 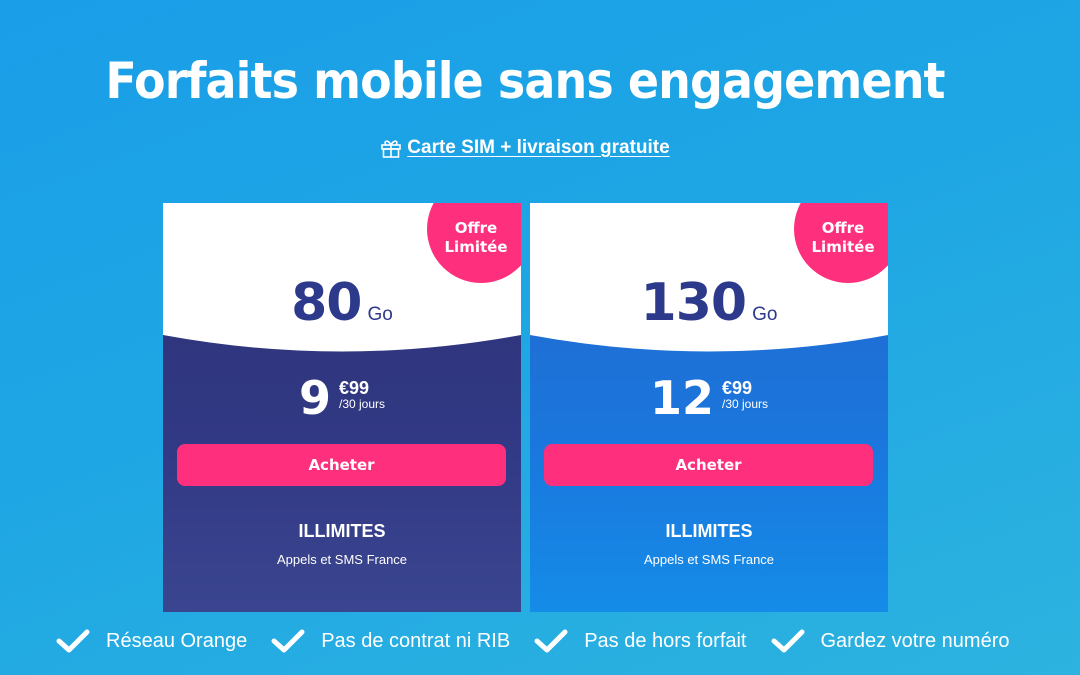 I want to click on limited-offer-badge: Offre Limitée, so click(x=841, y=243).